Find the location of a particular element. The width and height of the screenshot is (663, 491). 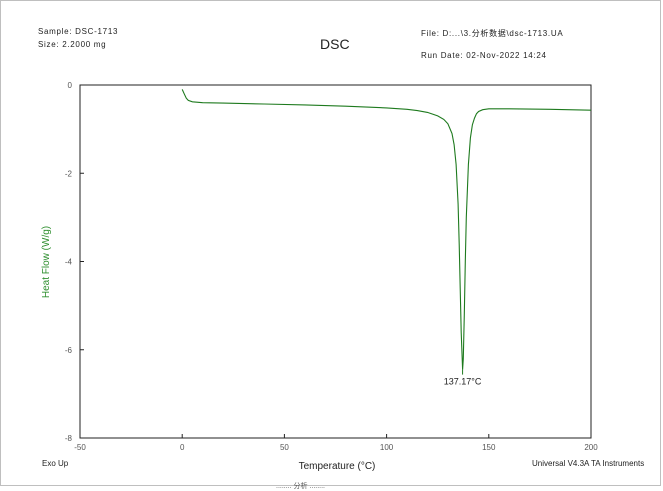

sample-name: Sample: DSC-1713 is located at coordinates (78, 31).